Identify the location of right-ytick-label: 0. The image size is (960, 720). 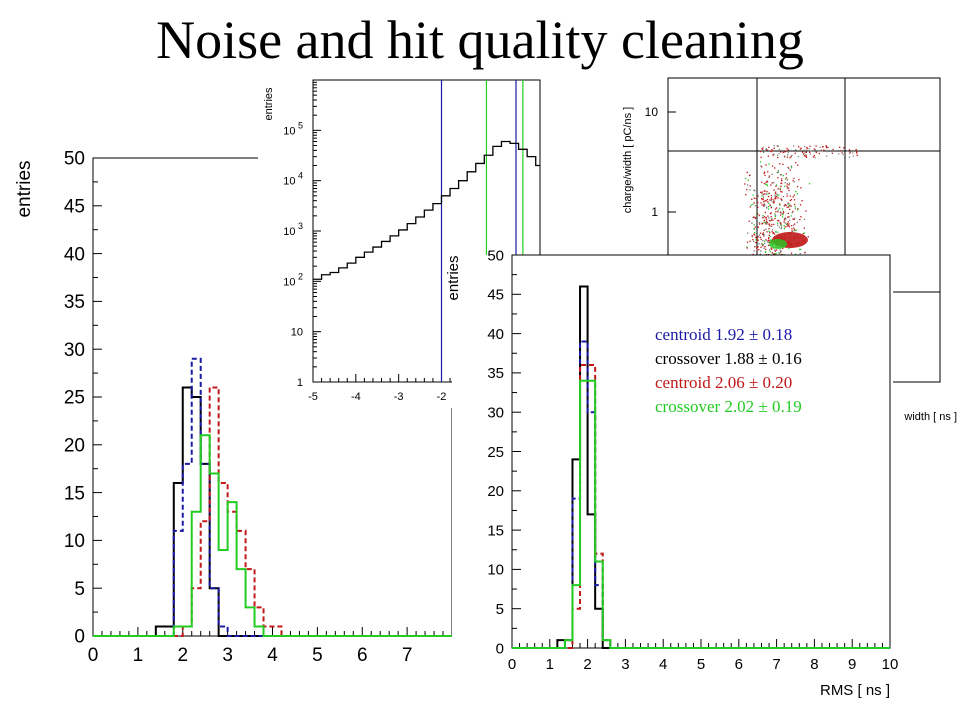
(500, 648).